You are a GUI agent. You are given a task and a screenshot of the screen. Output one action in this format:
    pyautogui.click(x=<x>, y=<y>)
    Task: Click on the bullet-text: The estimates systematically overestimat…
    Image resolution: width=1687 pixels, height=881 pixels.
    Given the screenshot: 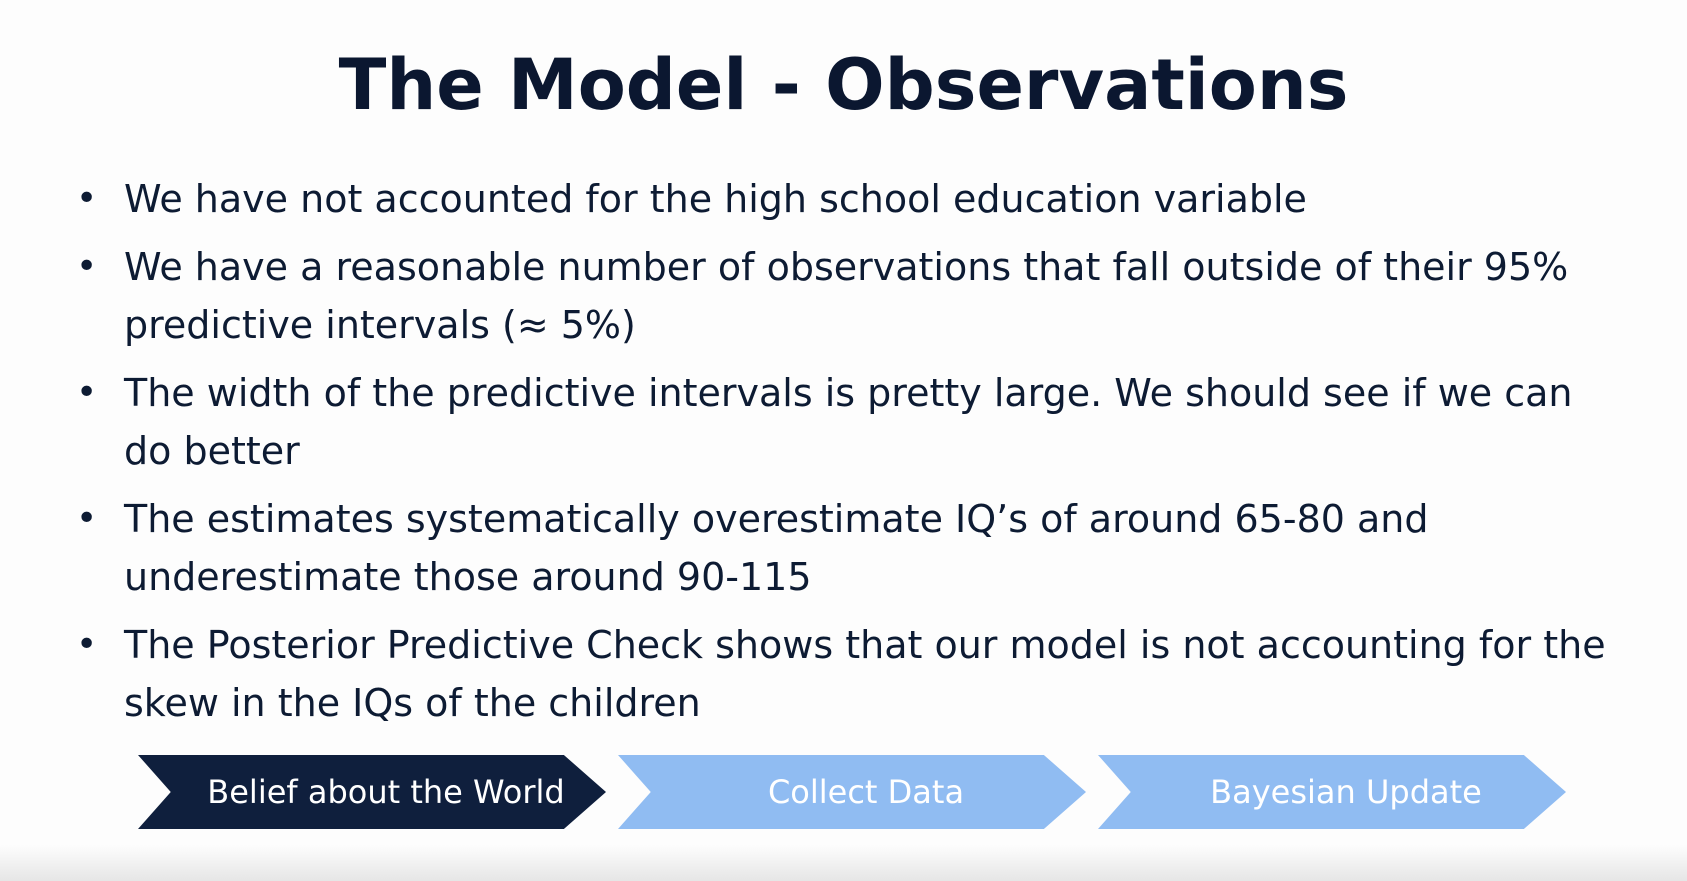 What is the action you would take?
    pyautogui.click(x=776, y=548)
    